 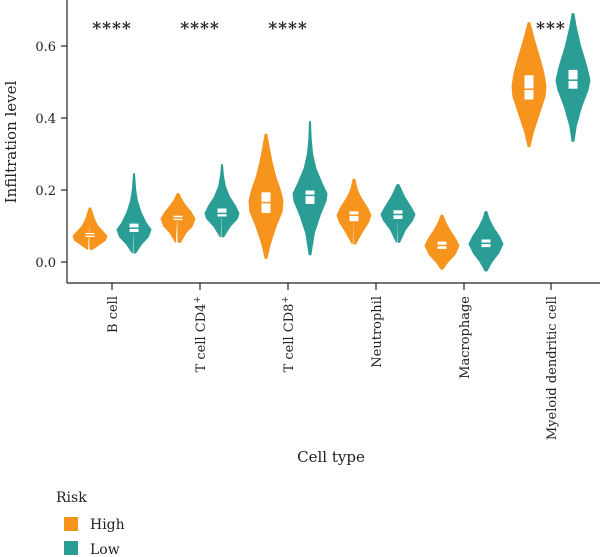 What do you see at coordinates (107, 525) in the screenshot?
I see `legend-label-high: High` at bounding box center [107, 525].